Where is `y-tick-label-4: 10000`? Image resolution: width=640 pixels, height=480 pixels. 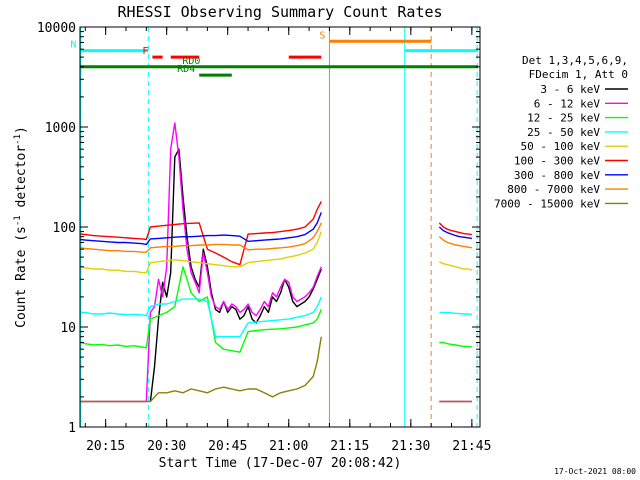 y-tick-label-4: 10000 is located at coordinates (56, 28).